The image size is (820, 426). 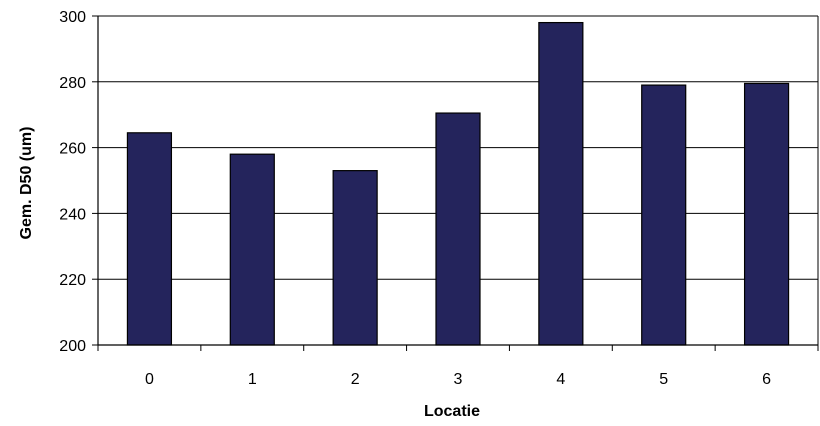 I want to click on y-tick-label: 280, so click(x=72, y=83).